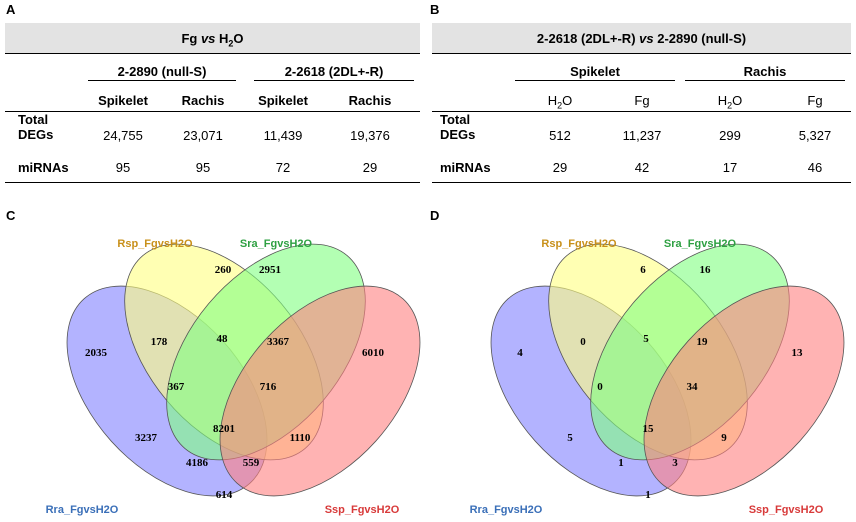 The image size is (856, 522). Describe the element at coordinates (642, 135) in the screenshot. I see `table-b-cell: 11,237` at that location.